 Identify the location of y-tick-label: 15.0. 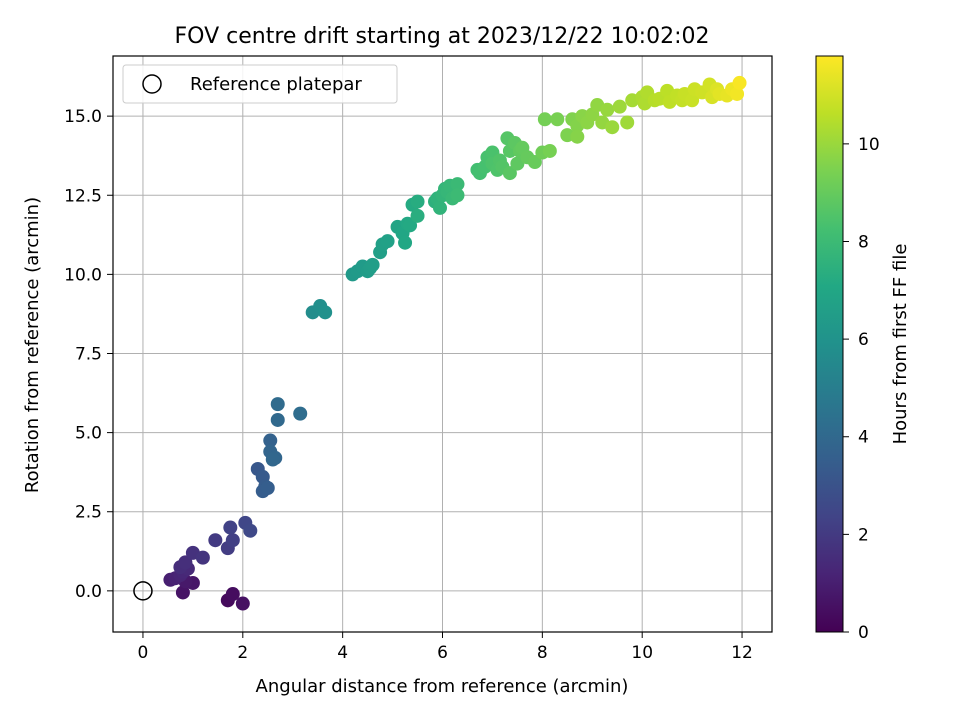
(83, 117).